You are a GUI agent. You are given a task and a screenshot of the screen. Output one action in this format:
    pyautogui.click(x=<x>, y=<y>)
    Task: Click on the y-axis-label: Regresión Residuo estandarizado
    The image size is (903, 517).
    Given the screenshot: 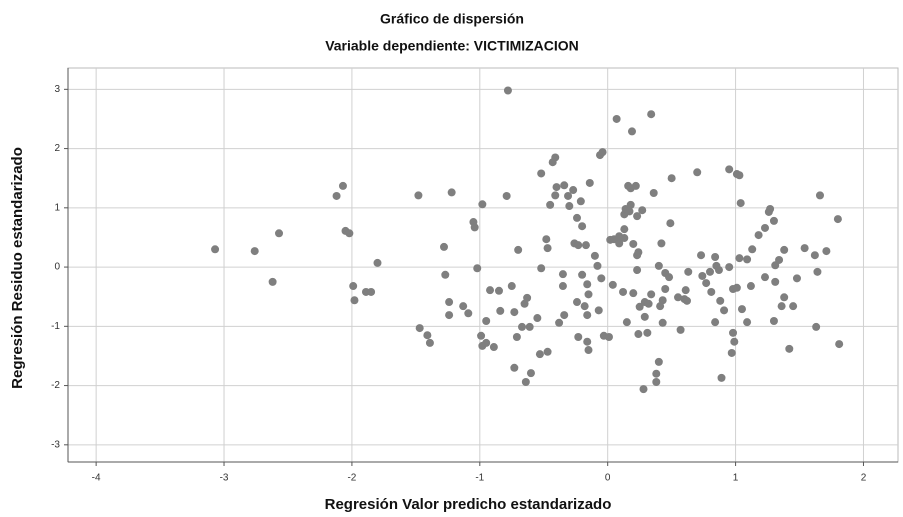 What is the action you would take?
    pyautogui.click(x=17, y=268)
    